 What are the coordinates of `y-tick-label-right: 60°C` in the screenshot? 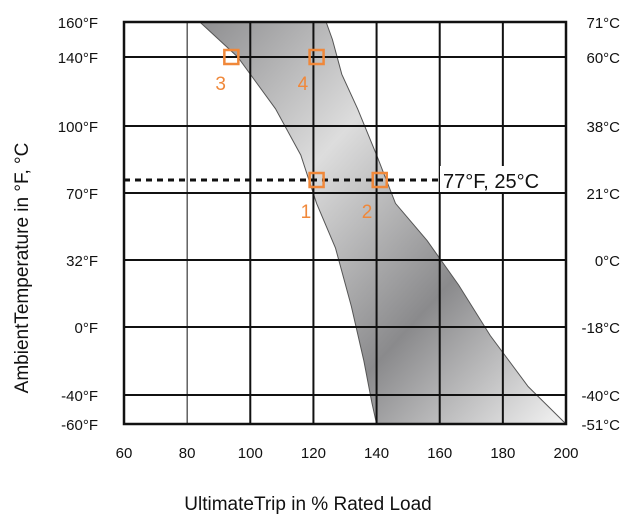 It's located at (603, 58).